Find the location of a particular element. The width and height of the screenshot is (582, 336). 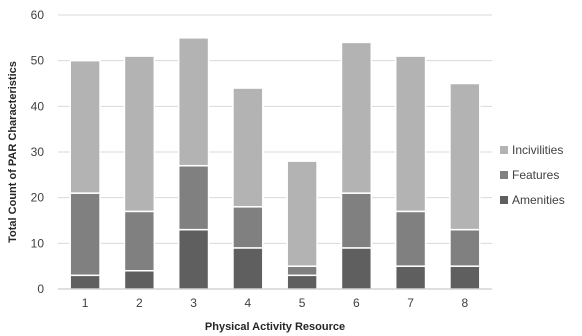

y-axis-ticks: 0 10 20 30 40 50 60 is located at coordinates (38, 152).